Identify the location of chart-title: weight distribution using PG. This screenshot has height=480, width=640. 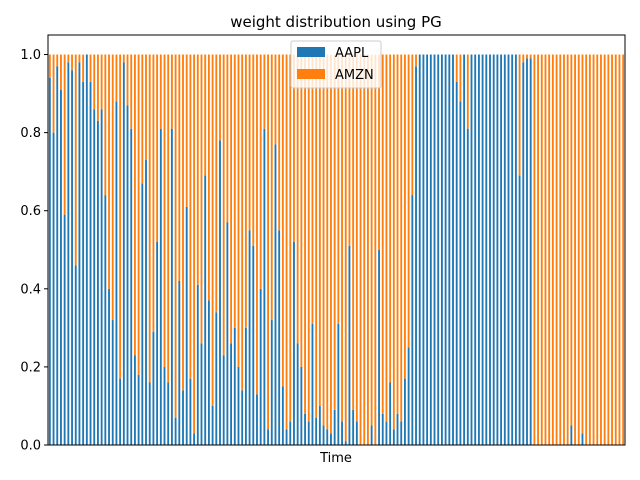
(336, 22).